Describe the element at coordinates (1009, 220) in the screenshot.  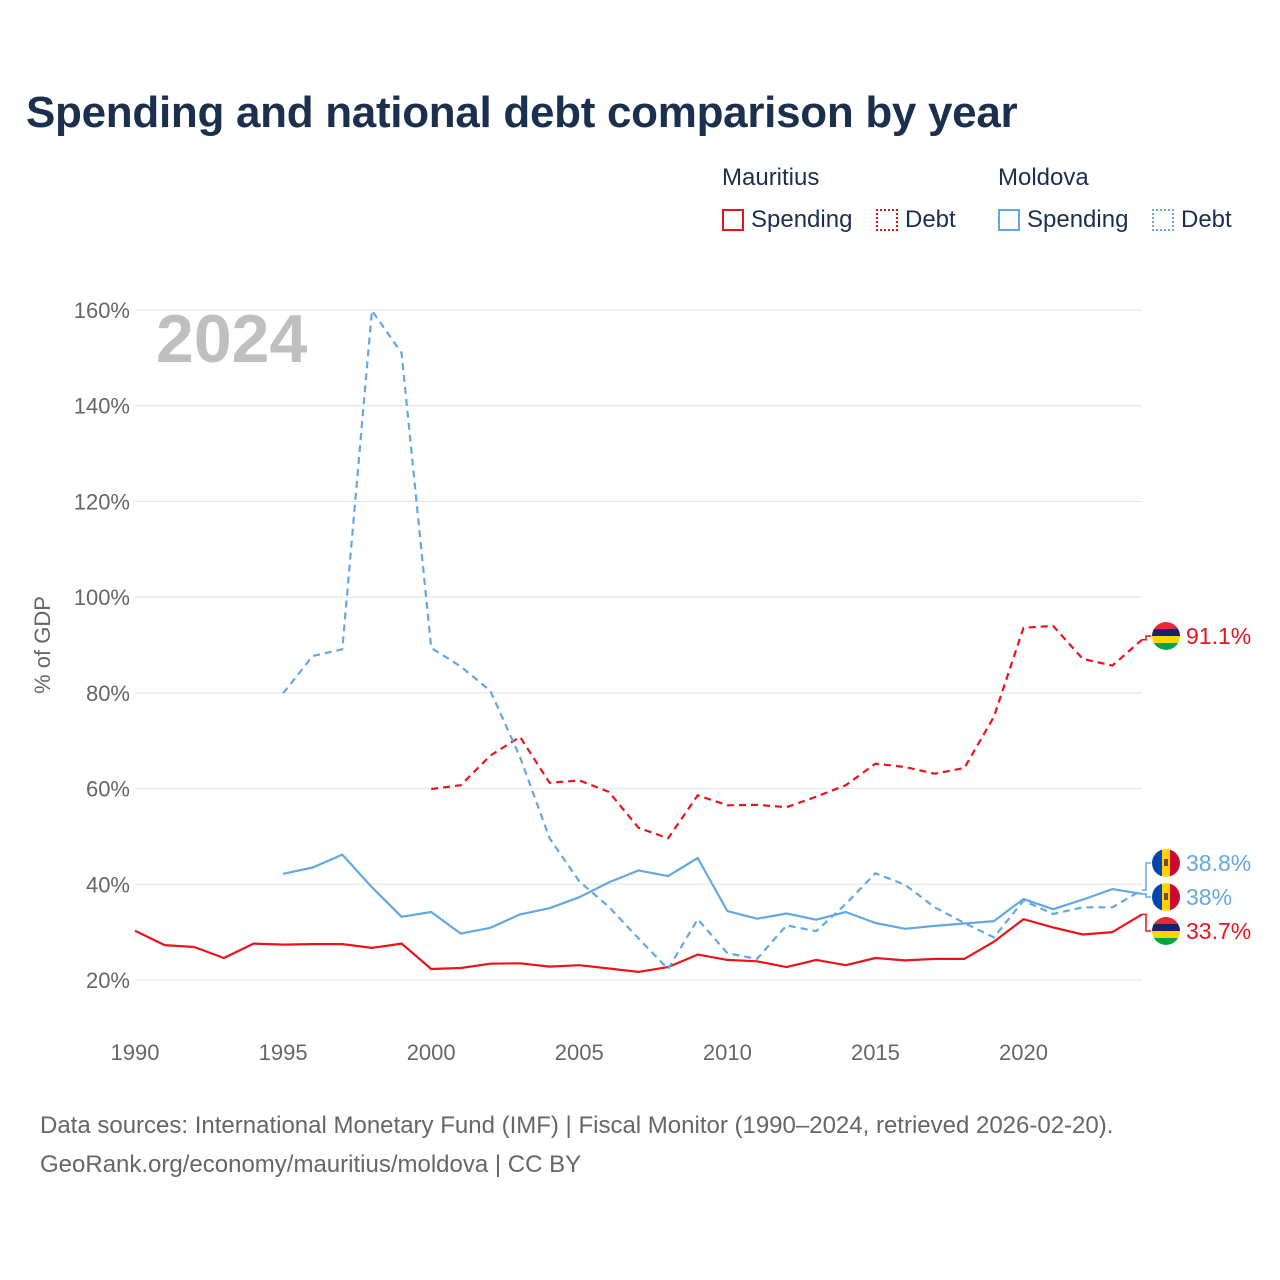
I see `swatch-solid-blue` at that location.